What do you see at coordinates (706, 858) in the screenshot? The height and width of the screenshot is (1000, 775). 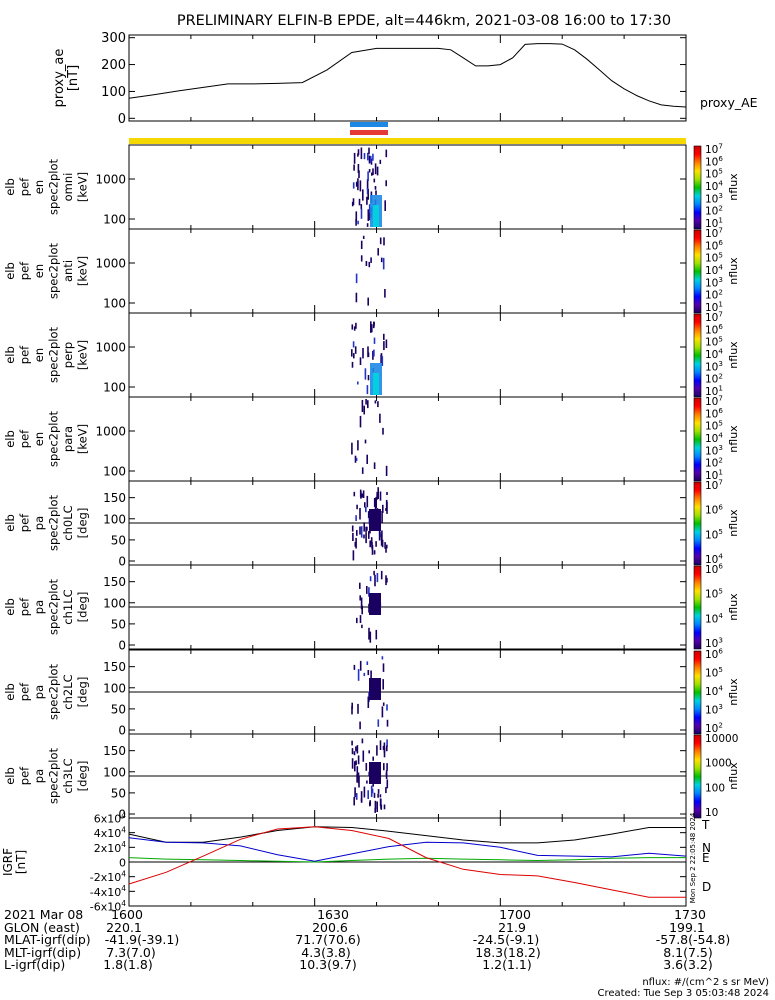 I see `igrf-legend-e: E` at bounding box center [706, 858].